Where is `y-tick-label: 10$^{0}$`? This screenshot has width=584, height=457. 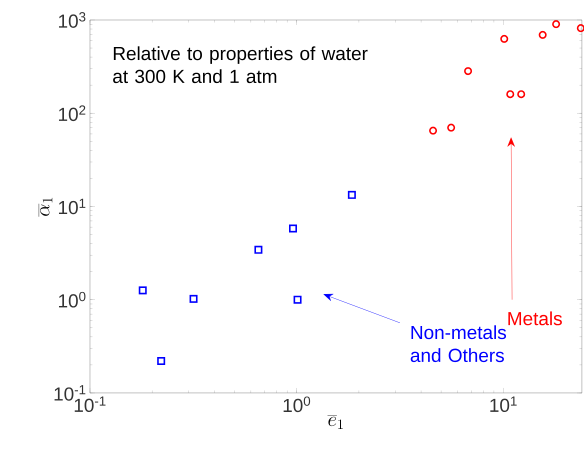 y-tick-label: 10$^{0}$ is located at coordinates (72, 300).